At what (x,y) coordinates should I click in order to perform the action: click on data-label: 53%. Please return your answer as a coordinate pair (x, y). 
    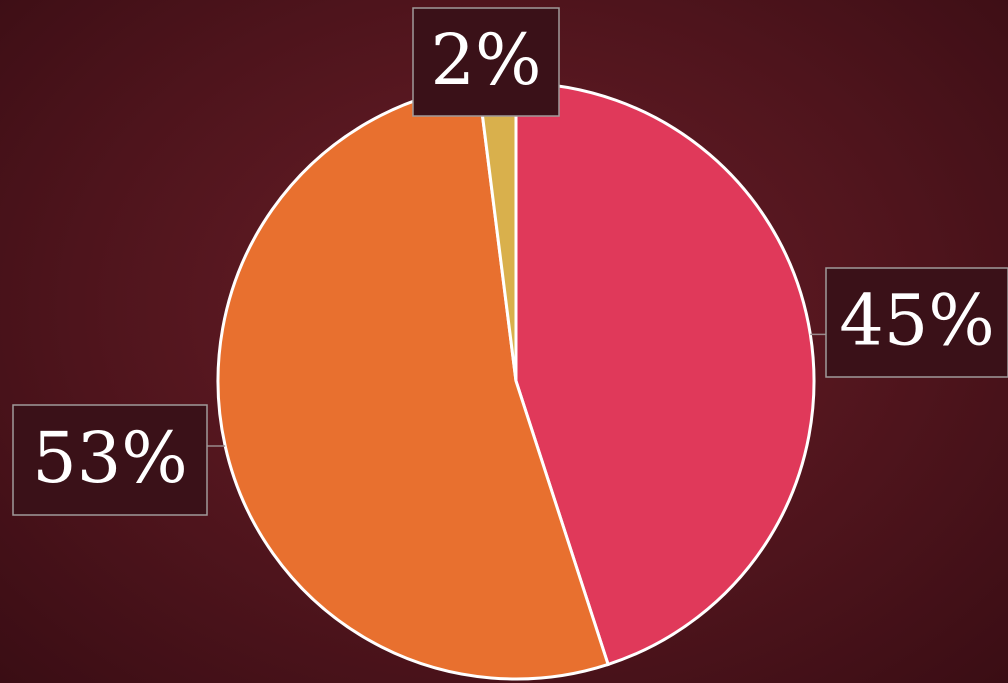
    Looking at the image, I should click on (110, 458).